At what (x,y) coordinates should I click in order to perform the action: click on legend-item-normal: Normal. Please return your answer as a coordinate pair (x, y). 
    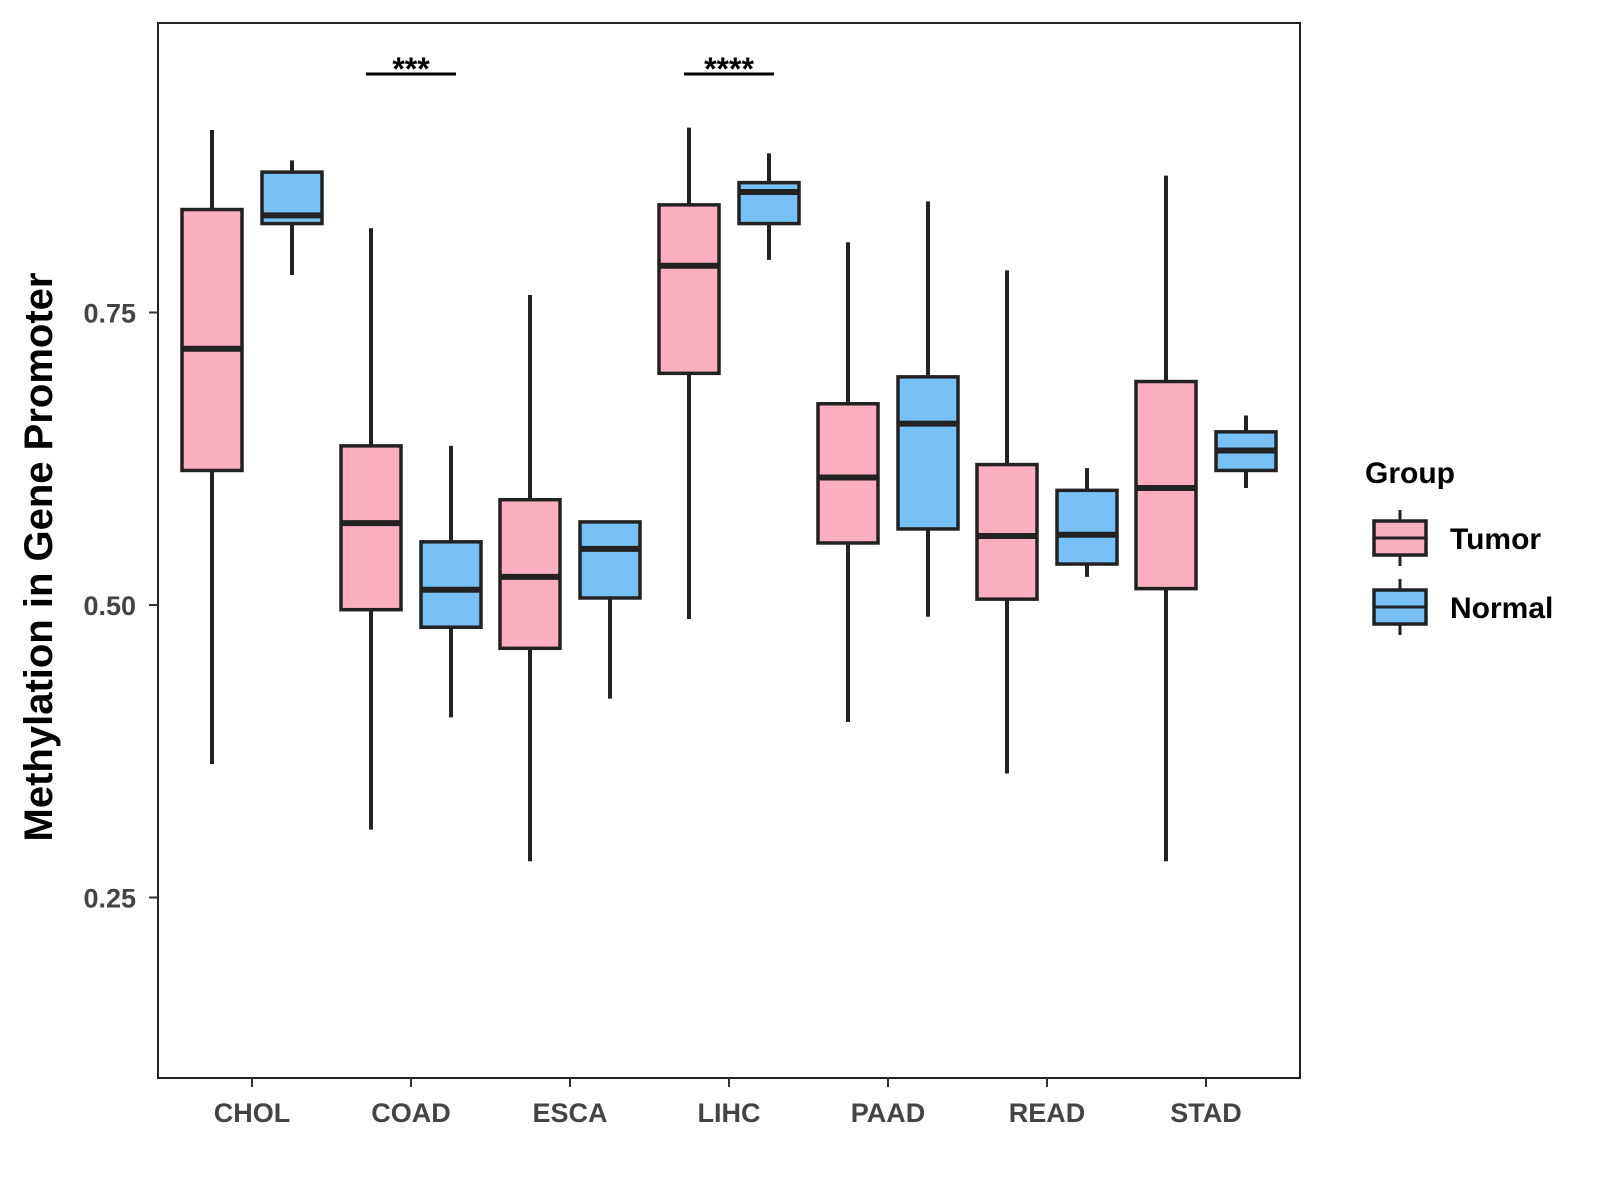
    Looking at the image, I should click on (1462, 607).